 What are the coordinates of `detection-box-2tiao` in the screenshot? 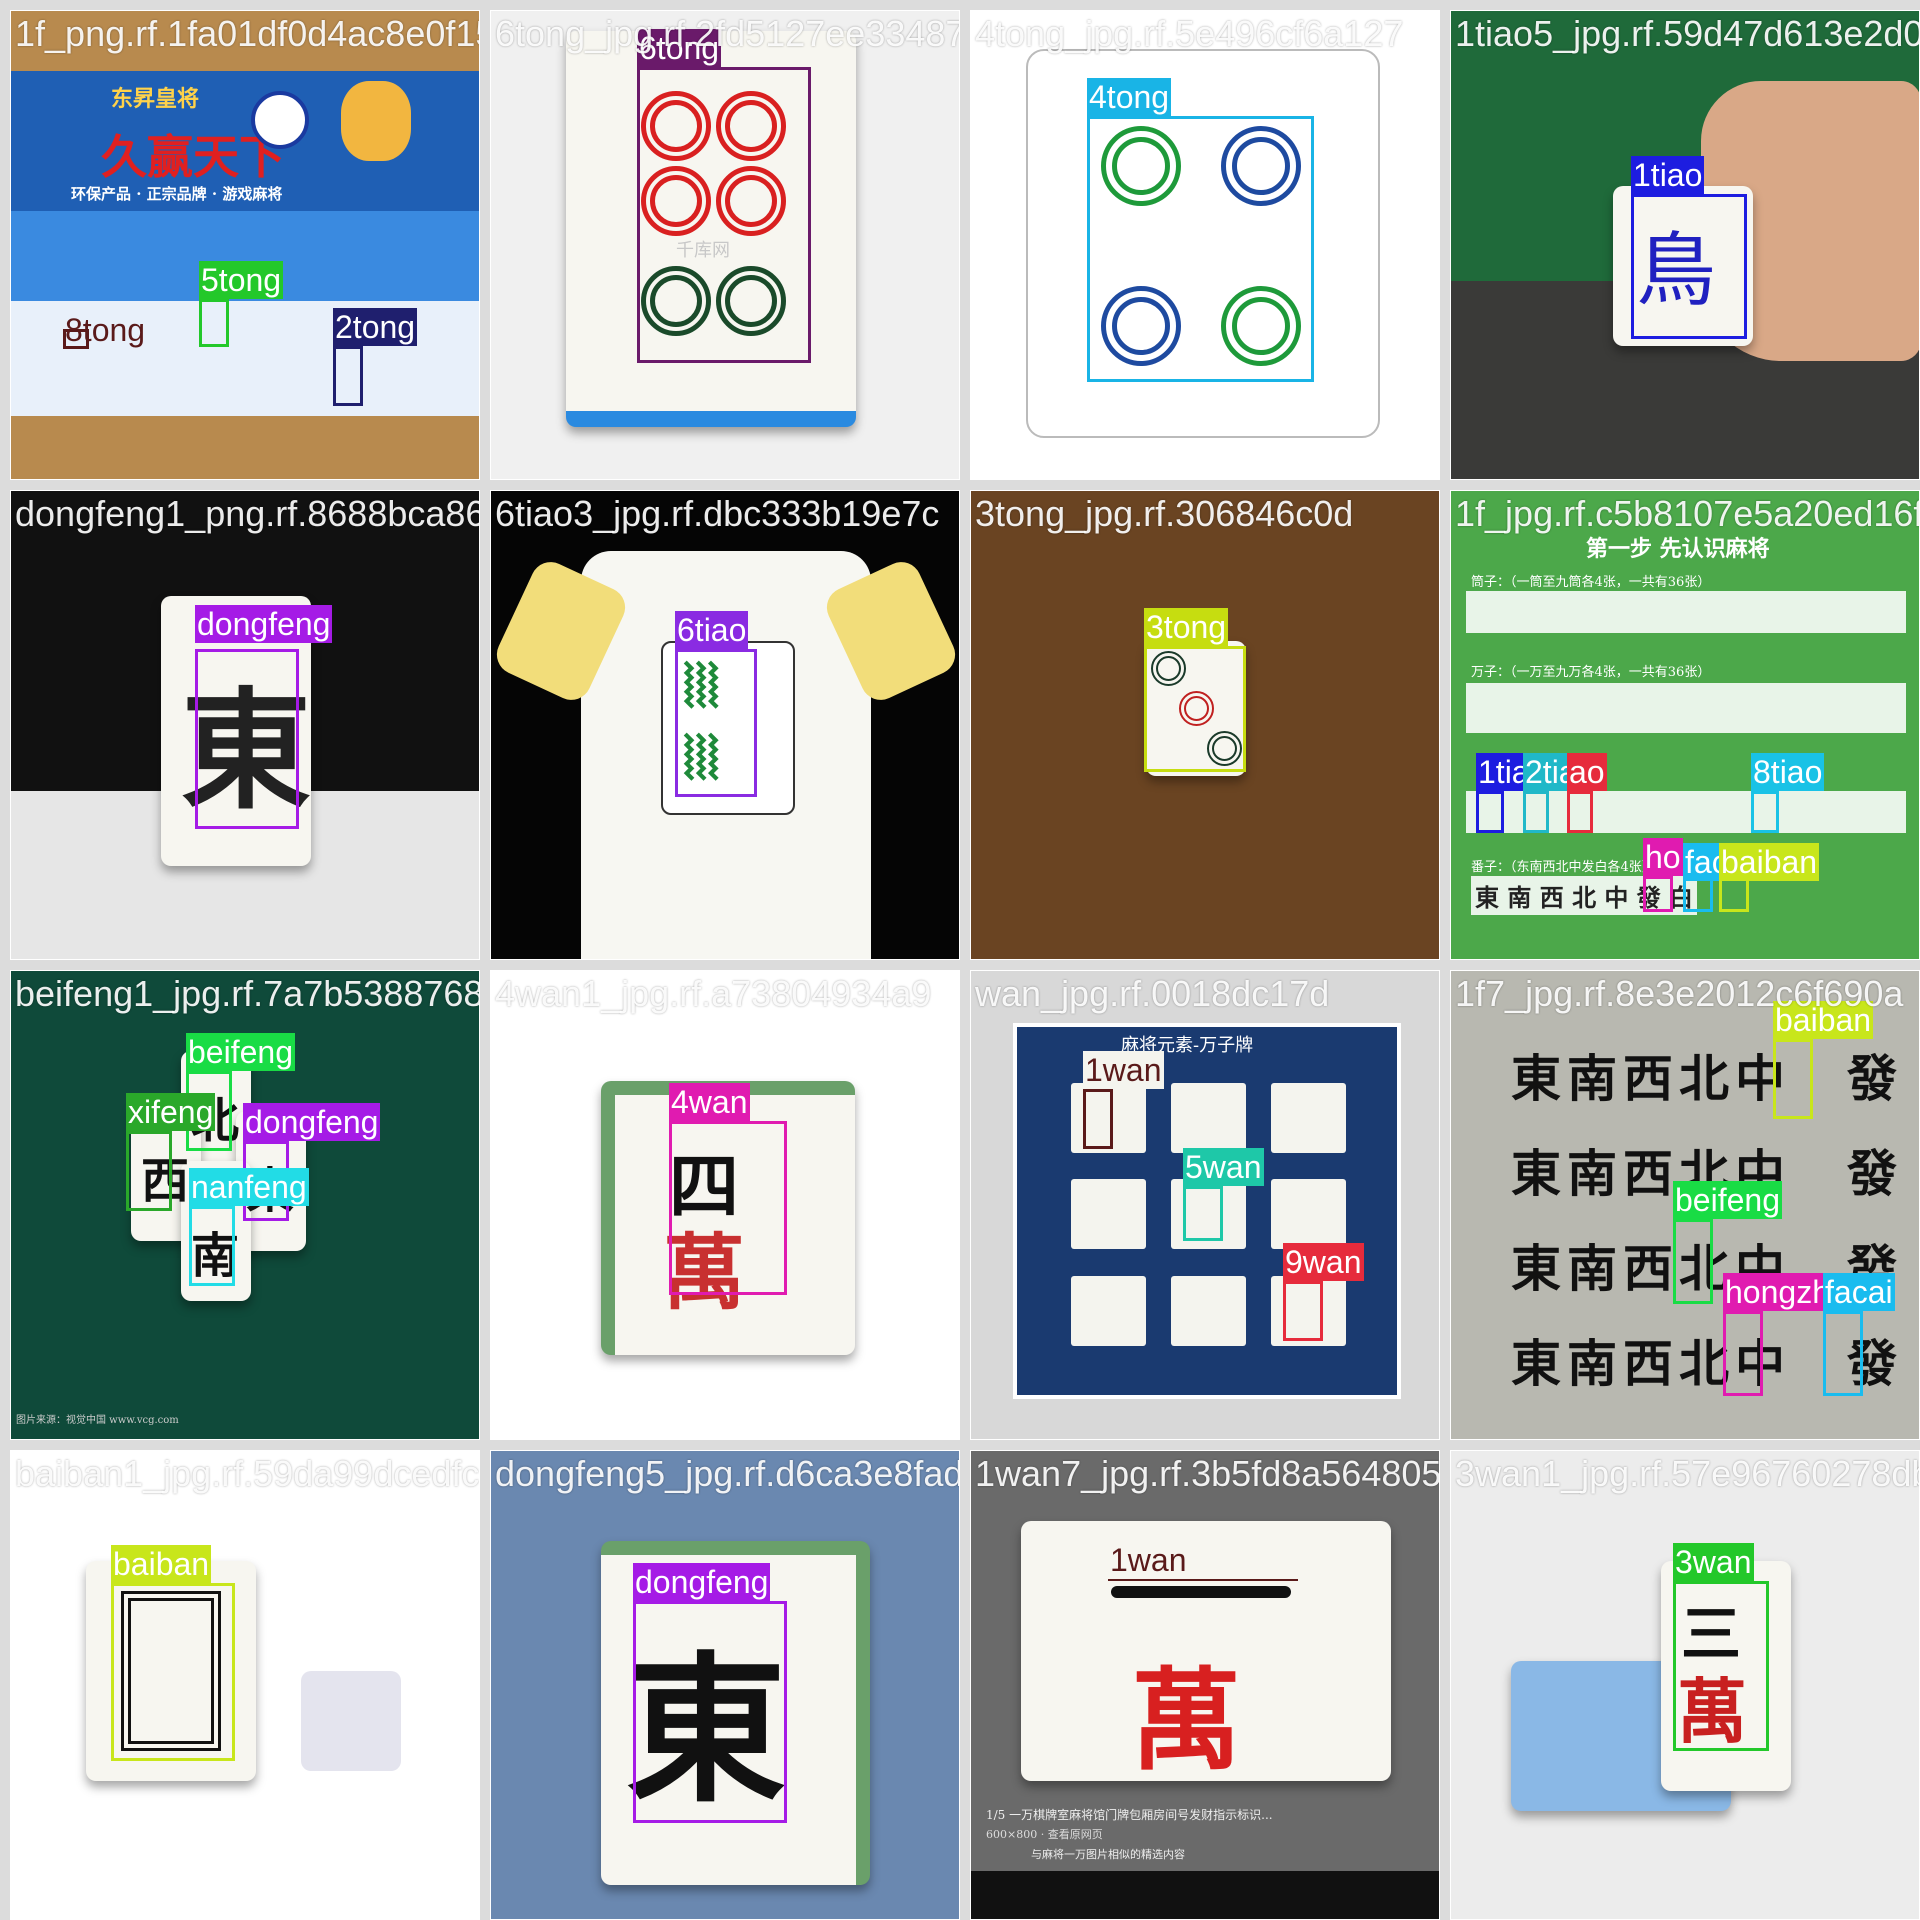 It's located at (1536, 812).